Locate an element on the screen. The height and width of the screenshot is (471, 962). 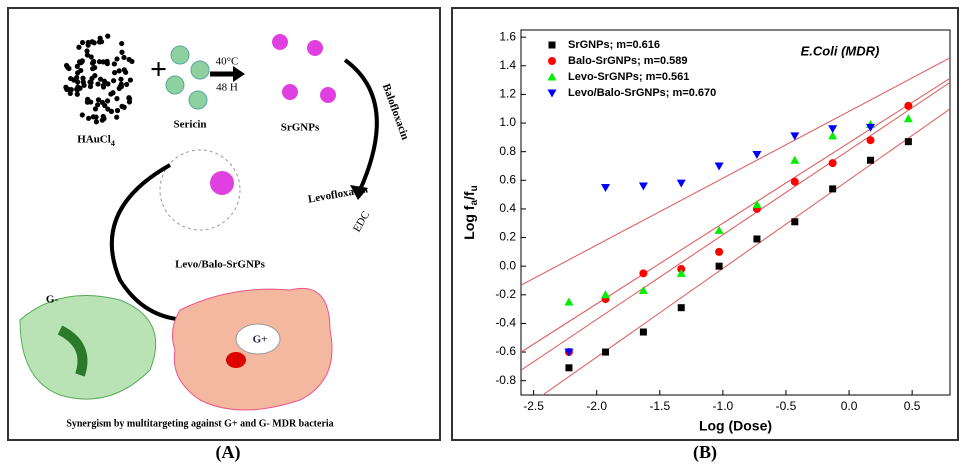
gold-salt is located at coordinates (99, 79).